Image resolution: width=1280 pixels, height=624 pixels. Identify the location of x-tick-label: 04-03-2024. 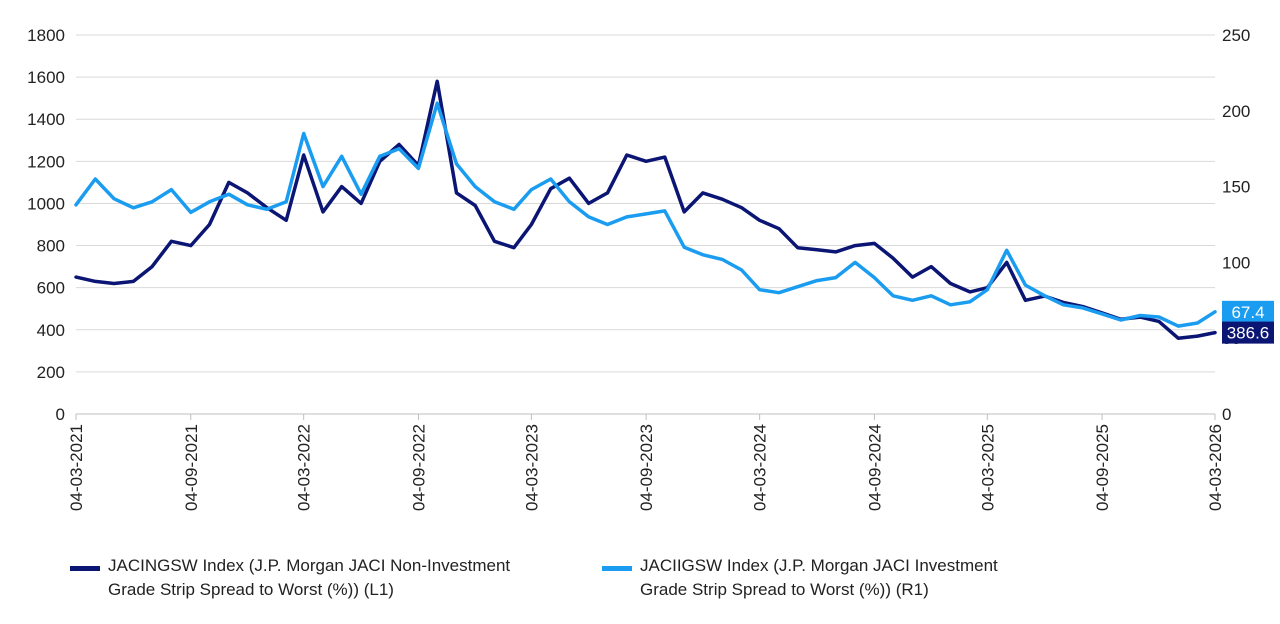
(760, 467).